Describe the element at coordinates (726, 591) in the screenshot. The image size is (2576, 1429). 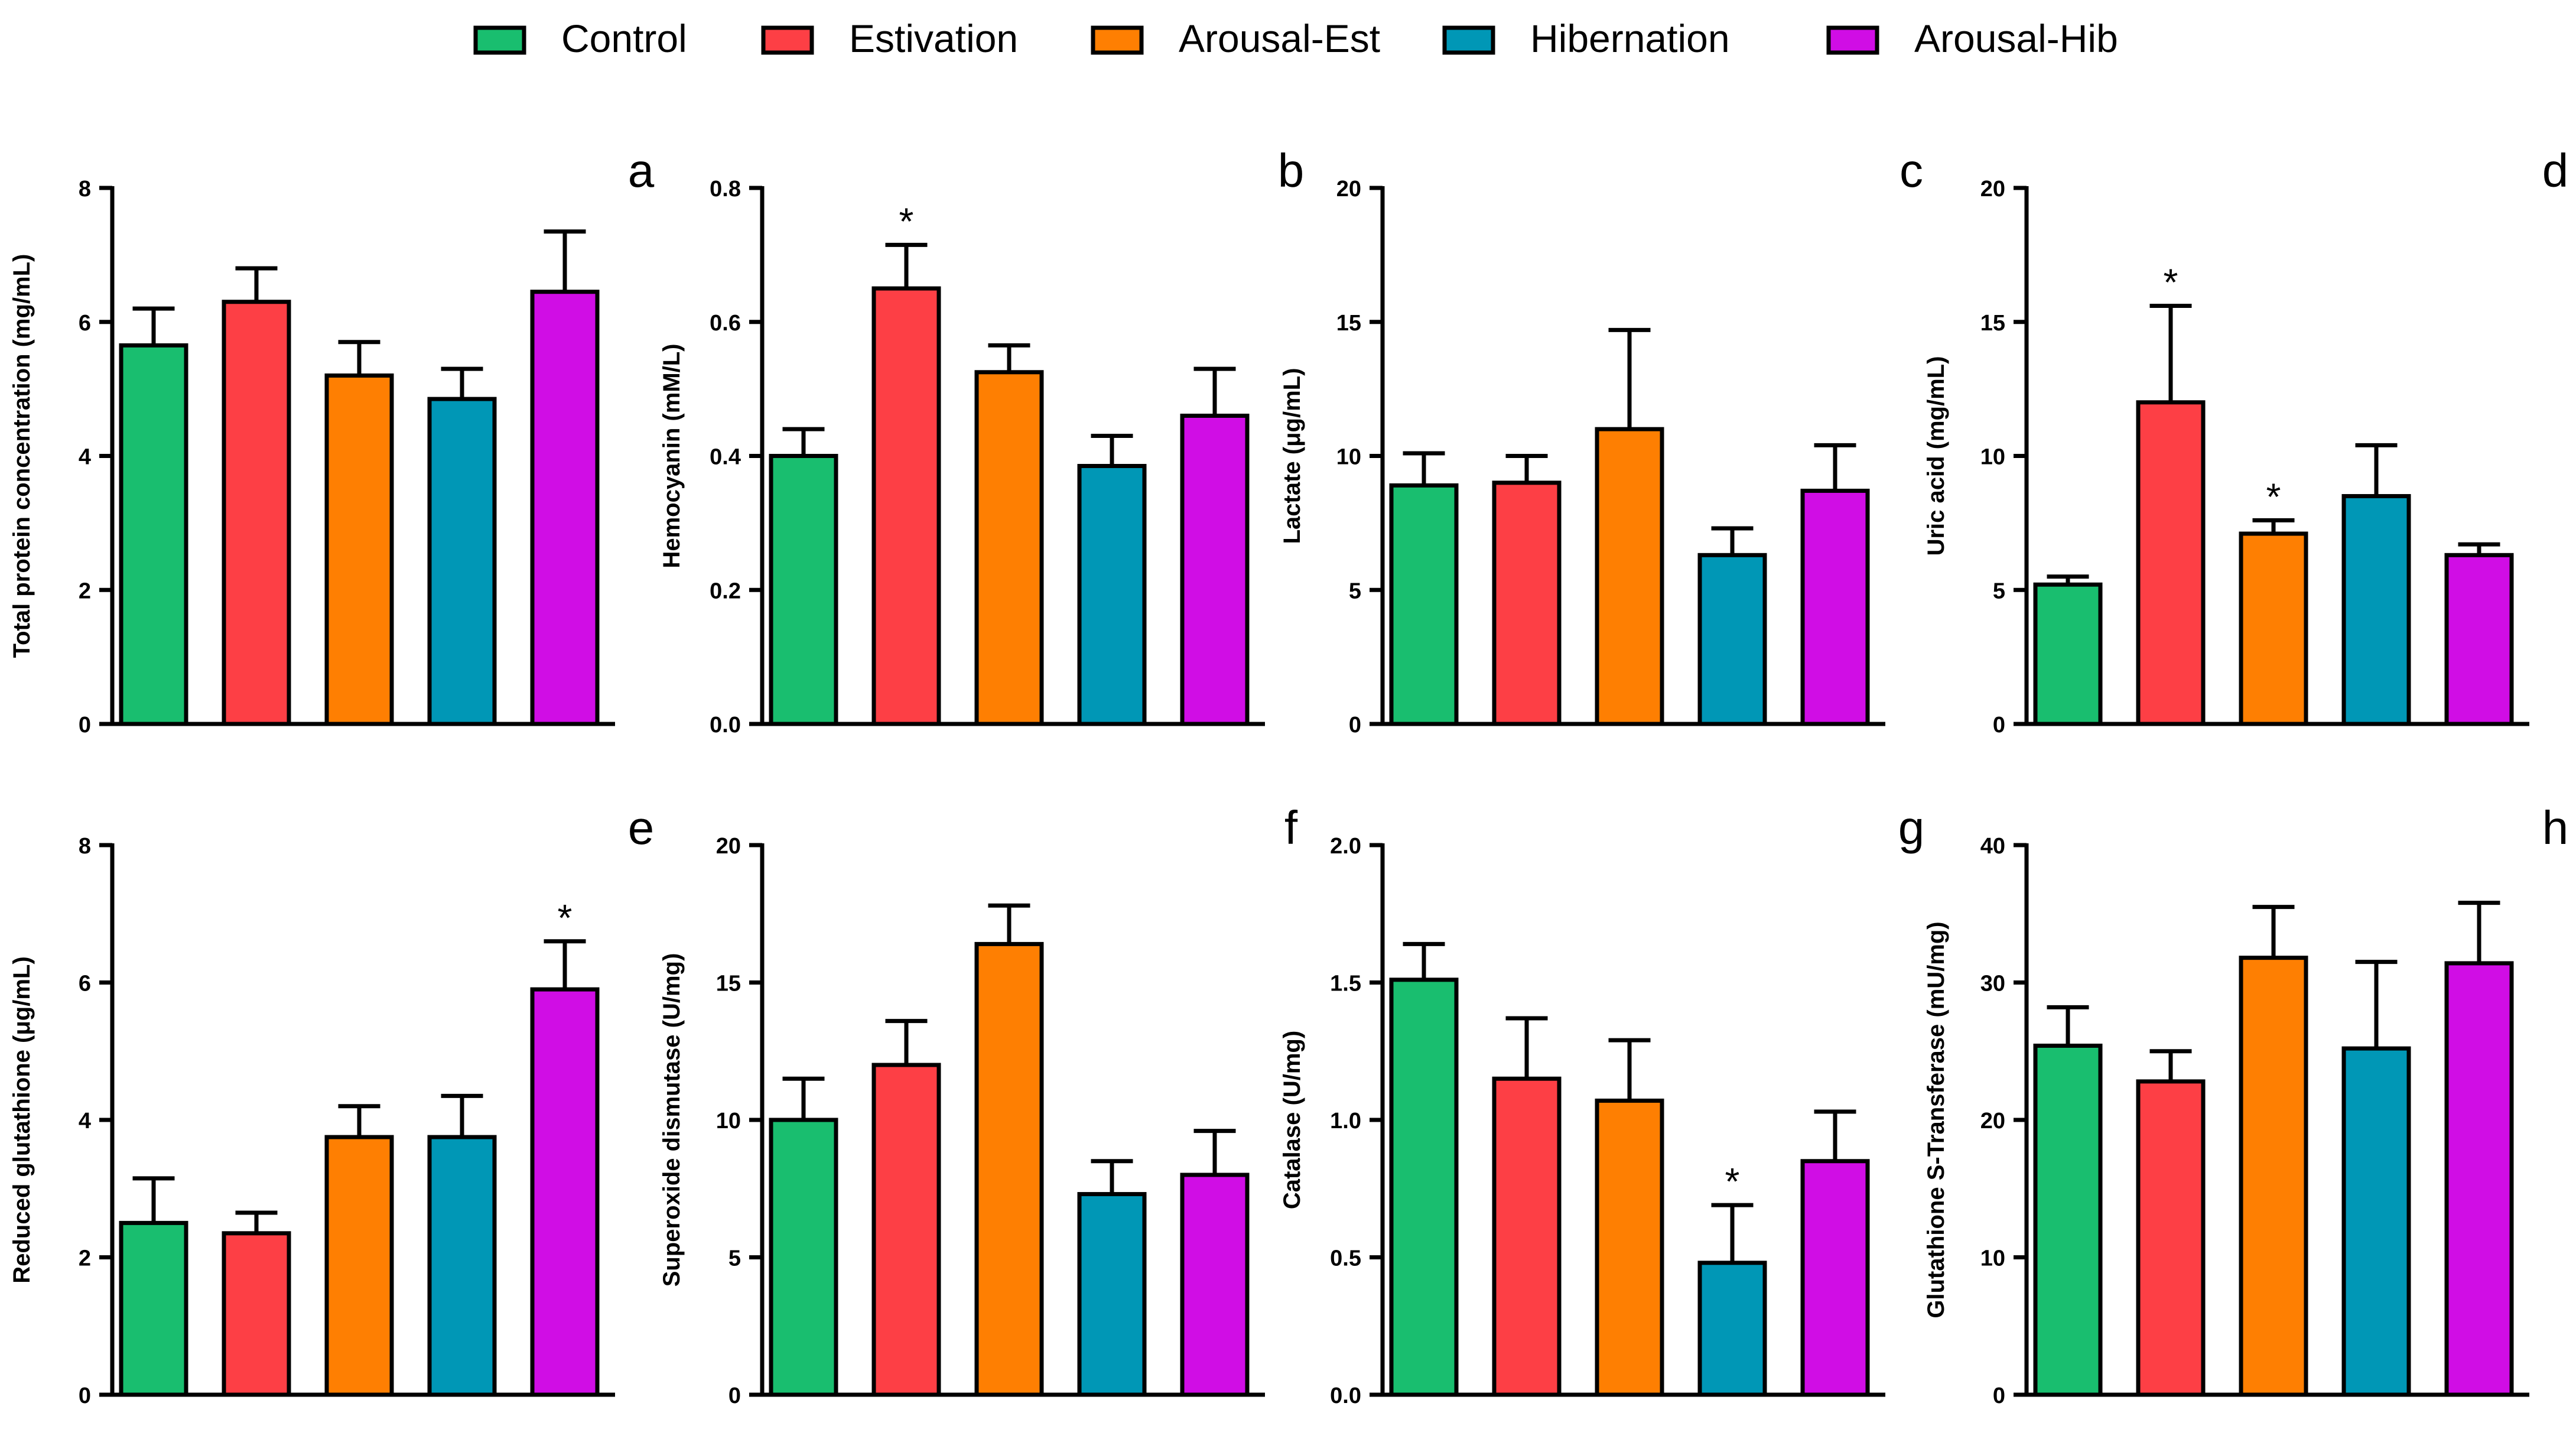
I see `y-tick-label: 0.2` at that location.